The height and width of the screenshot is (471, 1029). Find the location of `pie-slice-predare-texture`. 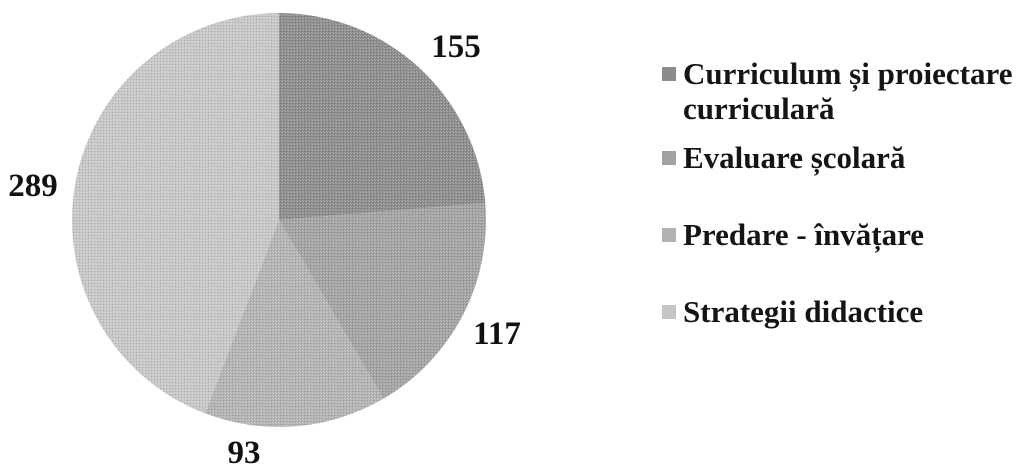

pie-slice-predare-texture is located at coordinates (294, 324).